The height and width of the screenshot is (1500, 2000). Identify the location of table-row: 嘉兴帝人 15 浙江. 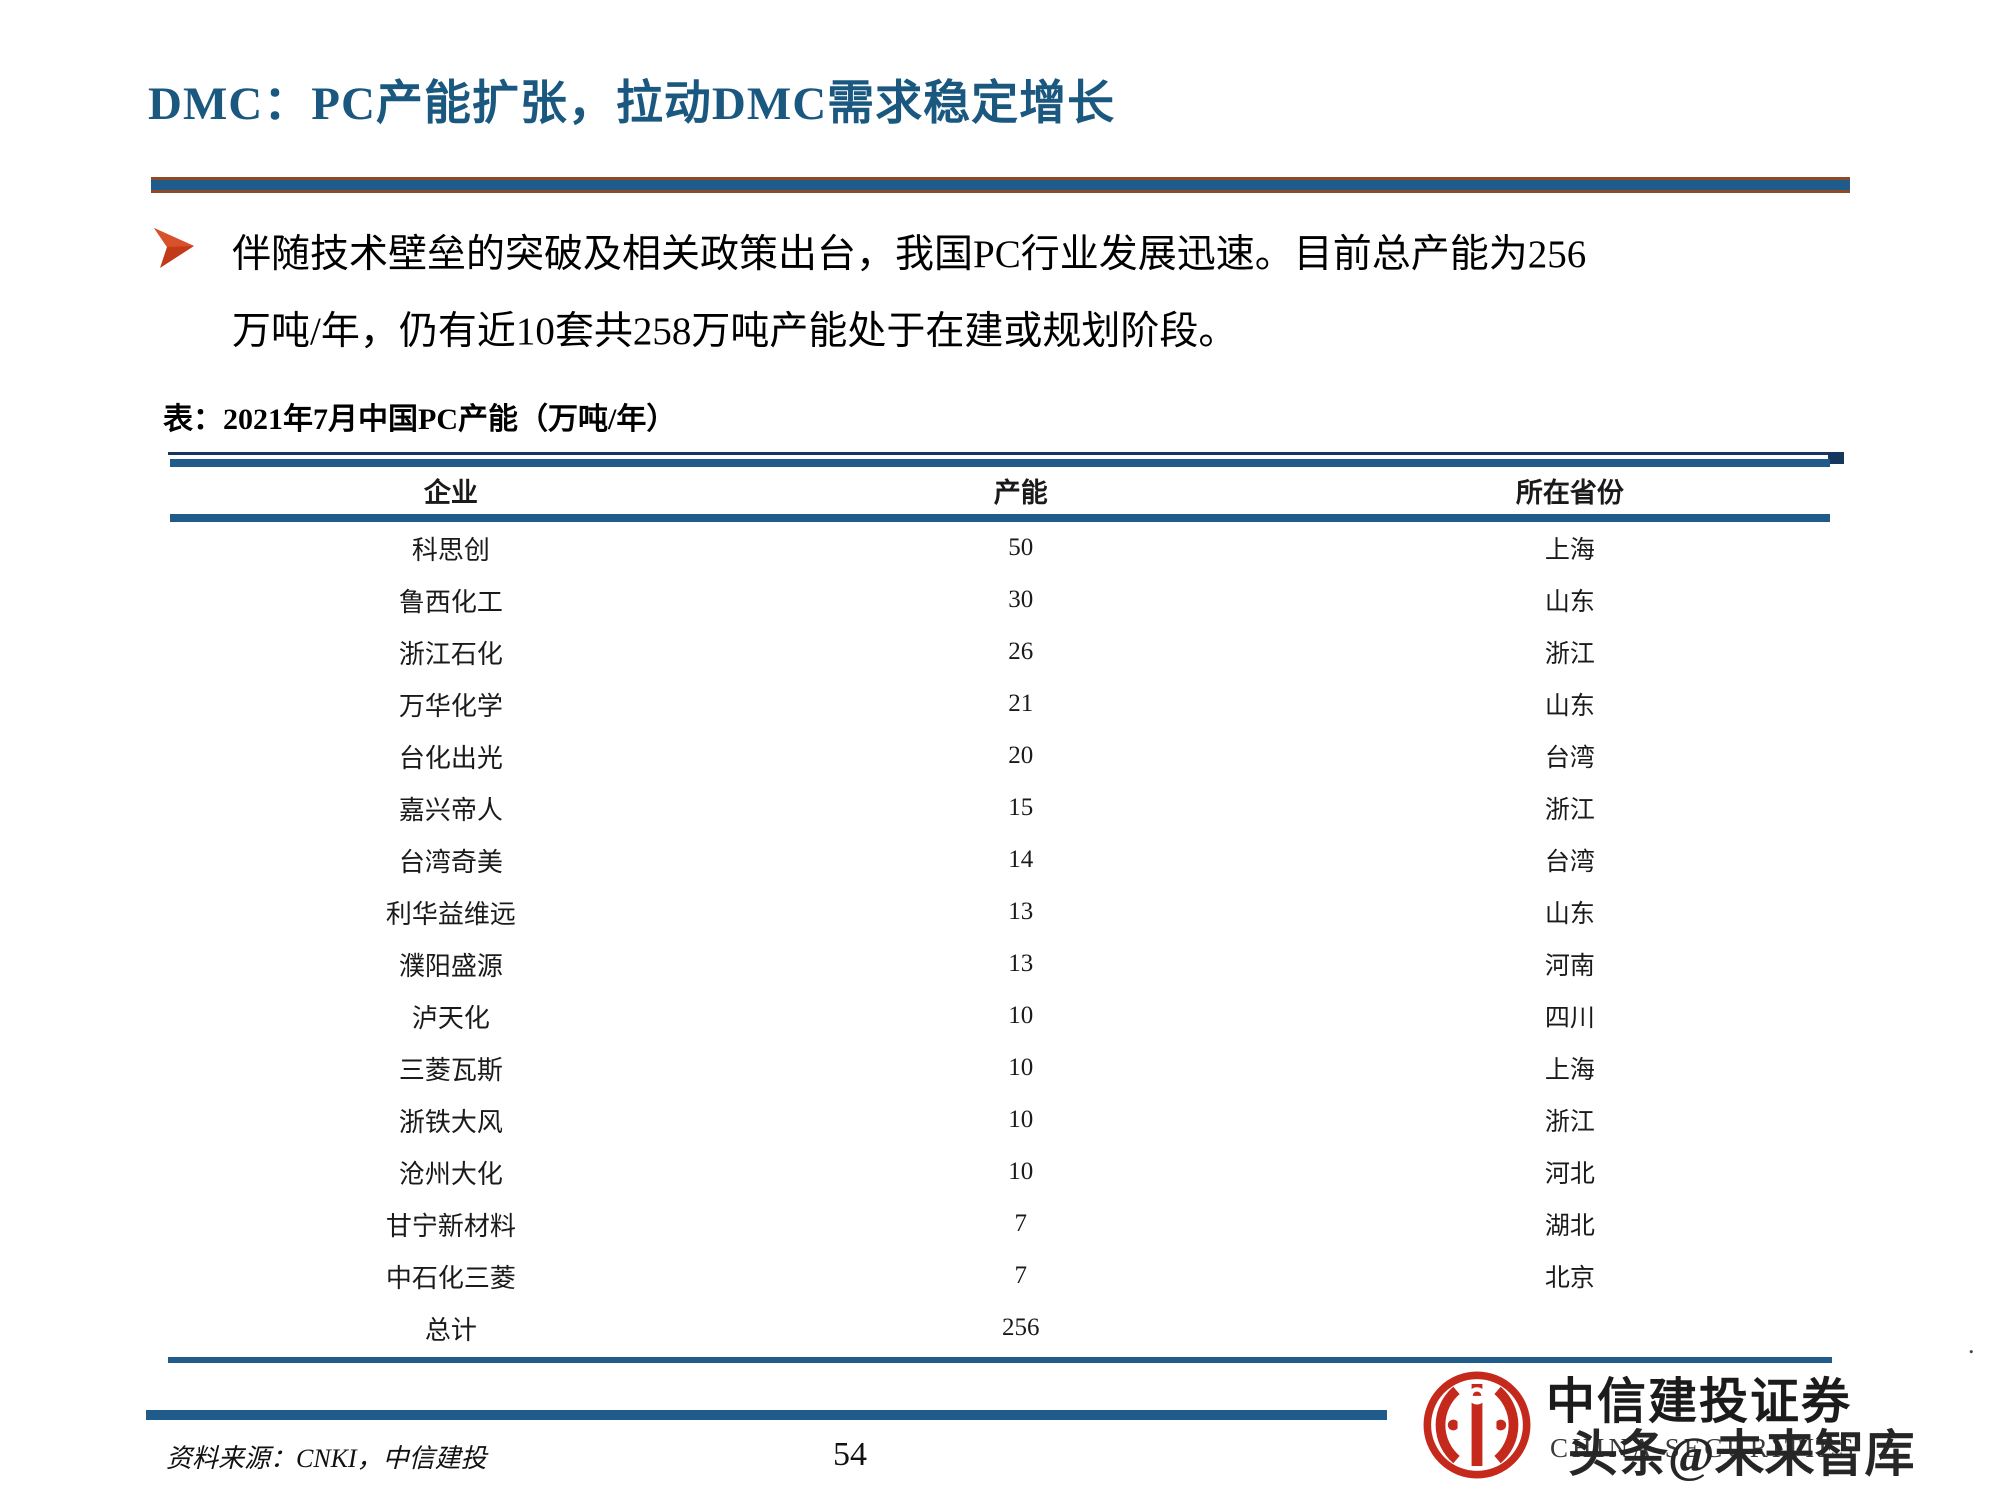
(1000, 808).